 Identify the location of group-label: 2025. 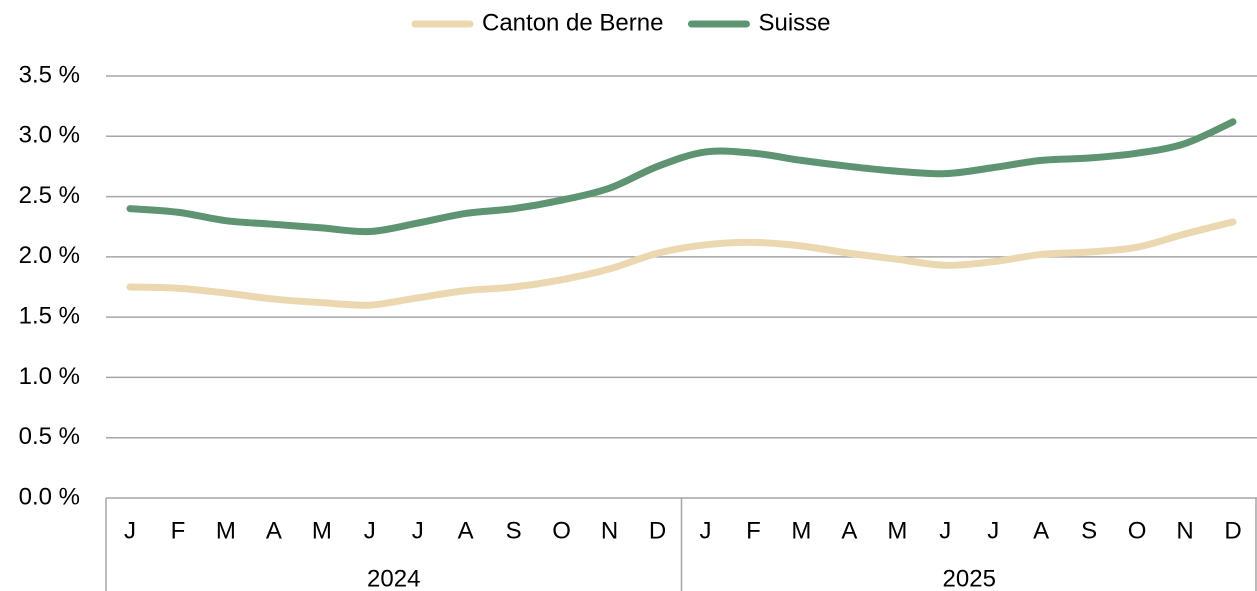
(969, 578).